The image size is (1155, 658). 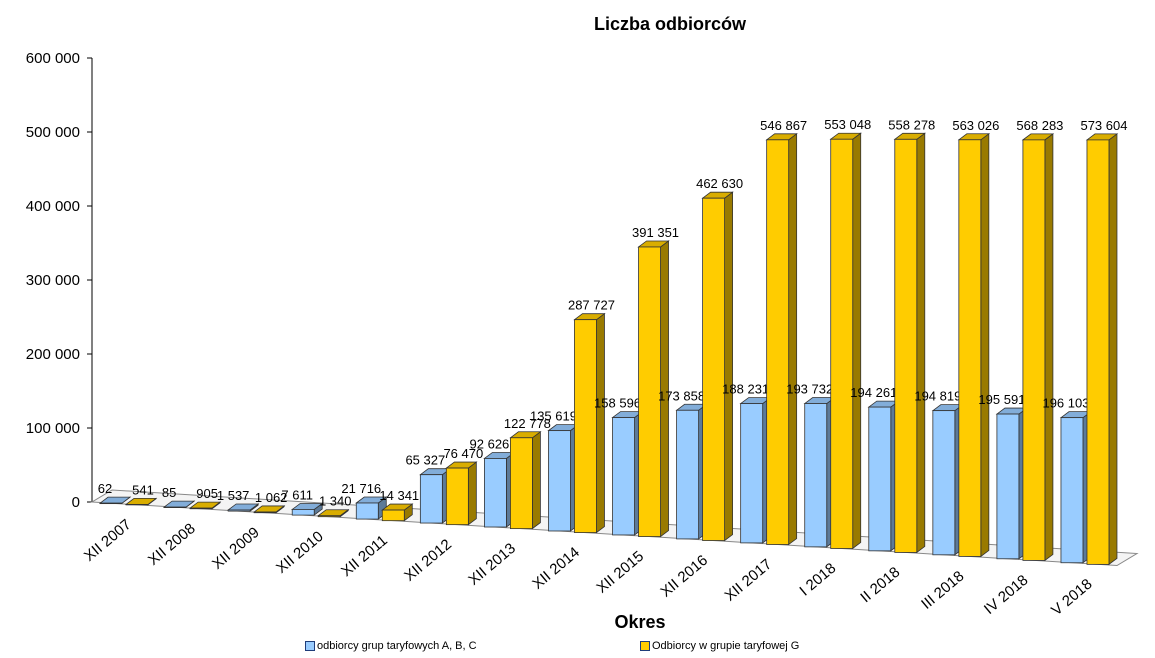 What do you see at coordinates (591, 305) in the screenshot?
I see `data-label: 287 727` at bounding box center [591, 305].